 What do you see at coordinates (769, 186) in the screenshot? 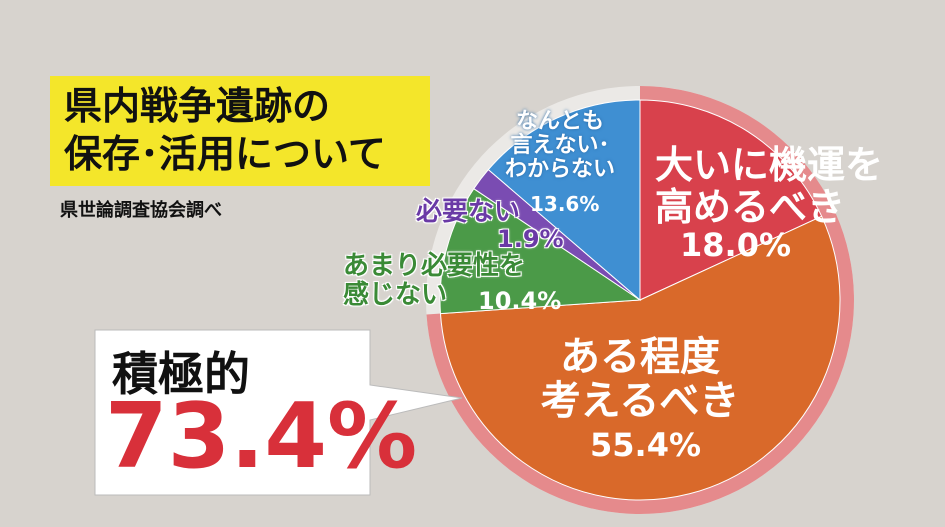
I see `slice-label: 大いに機運を 高めるべき` at bounding box center [769, 186].